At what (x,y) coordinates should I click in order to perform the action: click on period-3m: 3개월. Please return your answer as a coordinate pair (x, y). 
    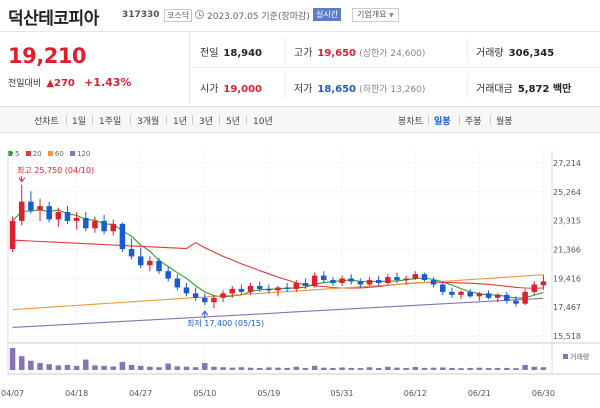
    Looking at the image, I should click on (148, 122).